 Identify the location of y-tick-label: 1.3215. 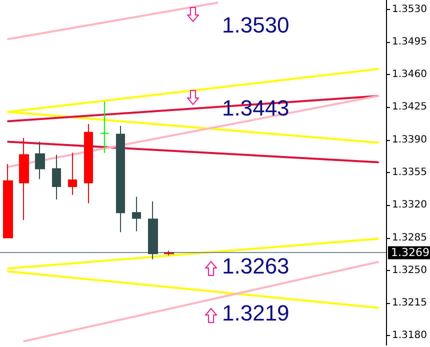
(409, 303).